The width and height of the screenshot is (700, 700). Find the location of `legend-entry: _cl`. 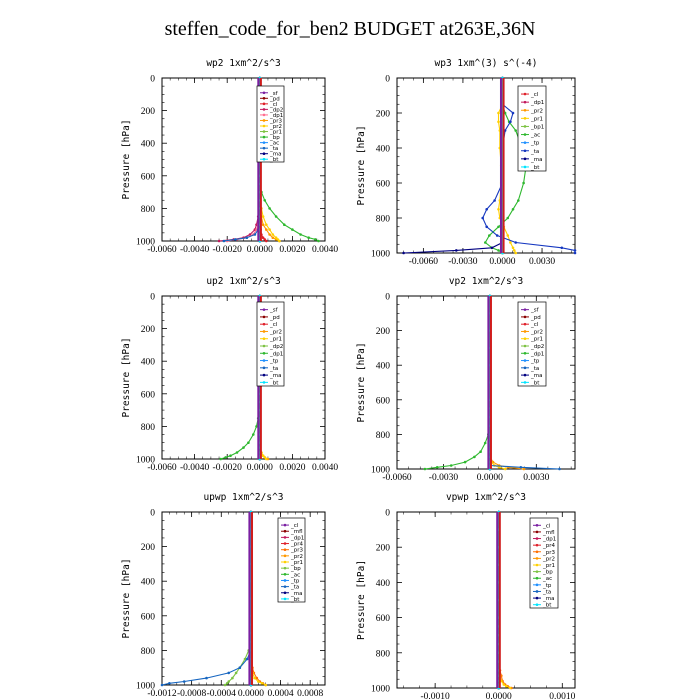

legend-entry: _cl is located at coordinates (534, 95).